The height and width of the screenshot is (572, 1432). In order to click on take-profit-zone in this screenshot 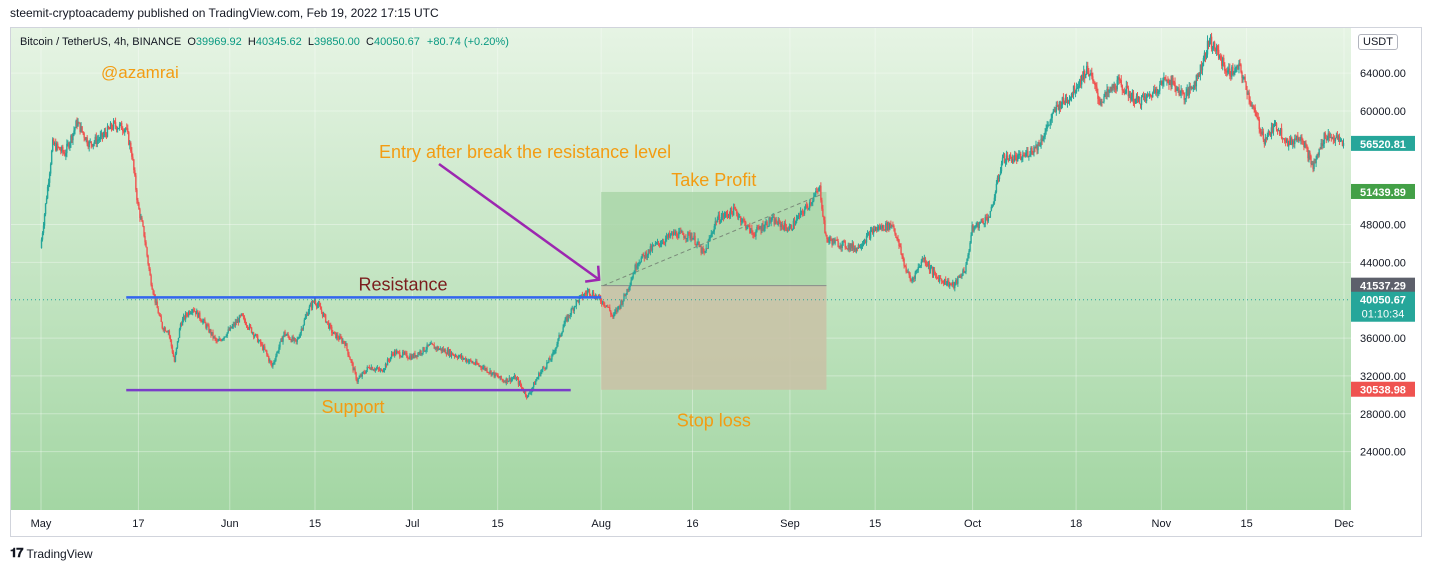, I will do `click(714, 238)`.